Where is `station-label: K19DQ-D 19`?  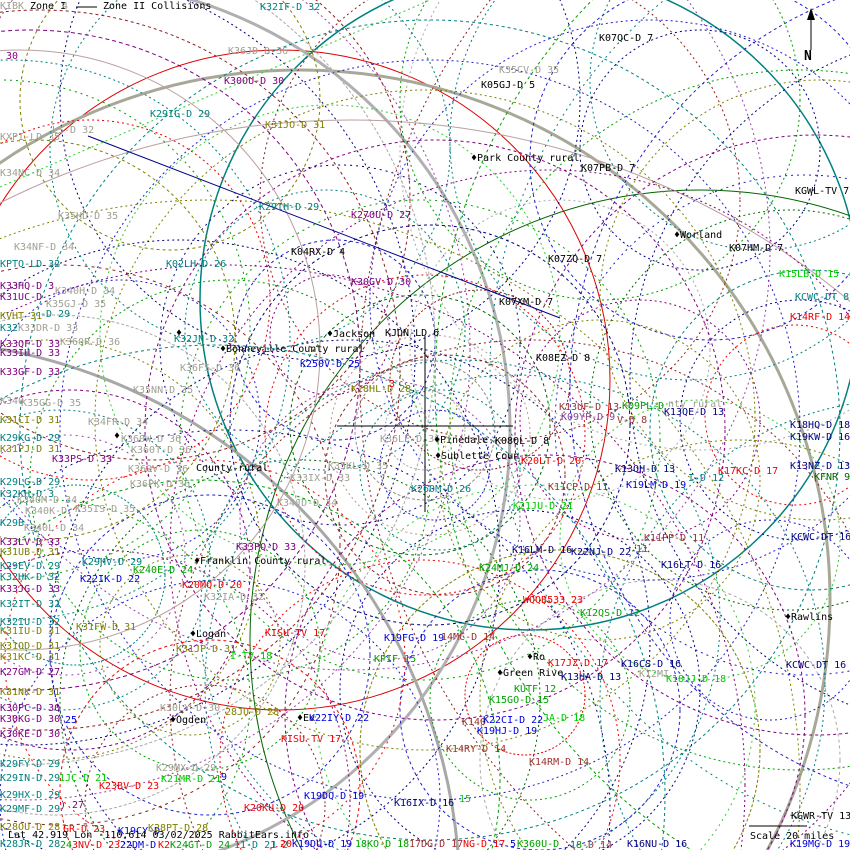 station-label: K19DQ-D 19 is located at coordinates (334, 796).